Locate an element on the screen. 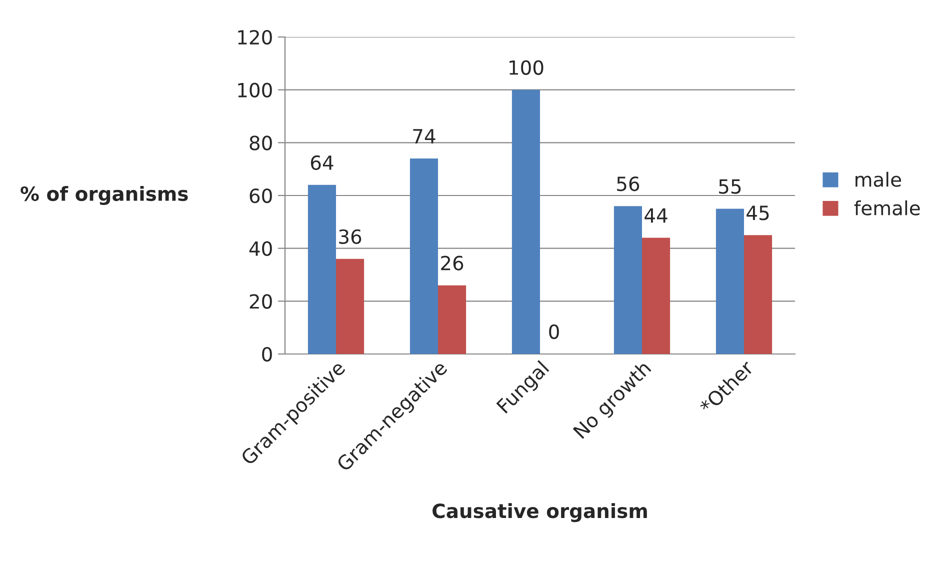  data-label: 26 is located at coordinates (452, 263).